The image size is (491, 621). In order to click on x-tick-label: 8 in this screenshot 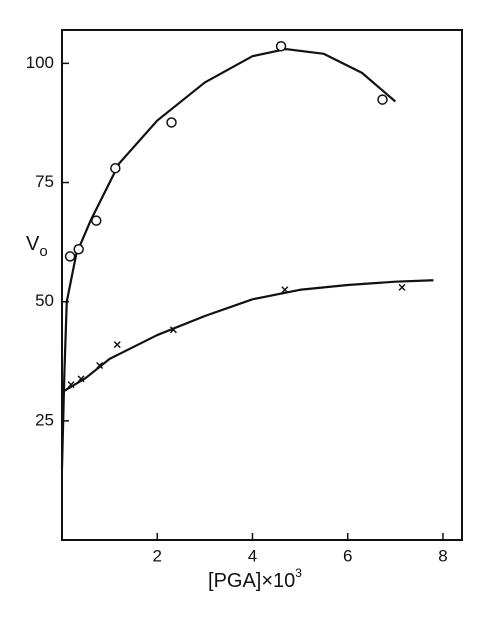, I will do `click(442, 555)`.